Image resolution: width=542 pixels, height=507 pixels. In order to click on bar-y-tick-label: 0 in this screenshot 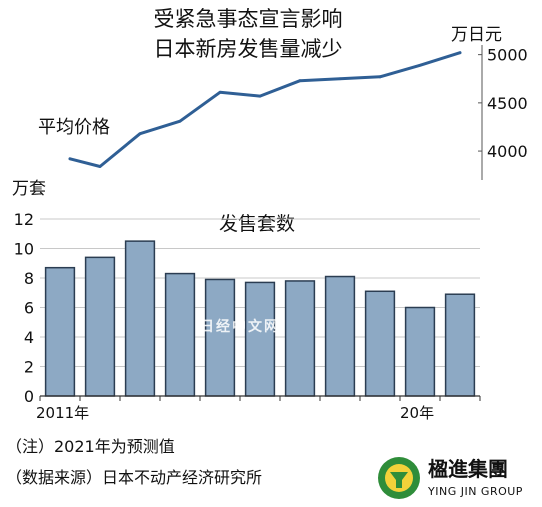, I will do `click(29, 396)`.